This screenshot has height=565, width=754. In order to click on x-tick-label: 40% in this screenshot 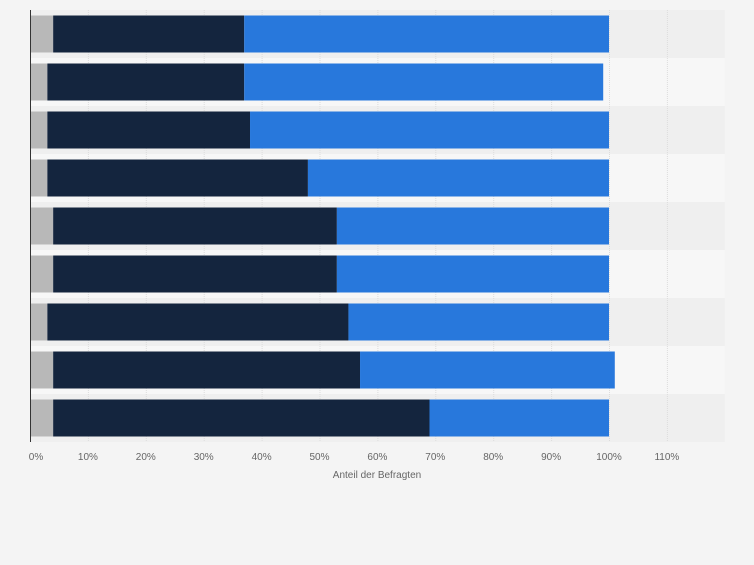, I will do `click(262, 457)`.